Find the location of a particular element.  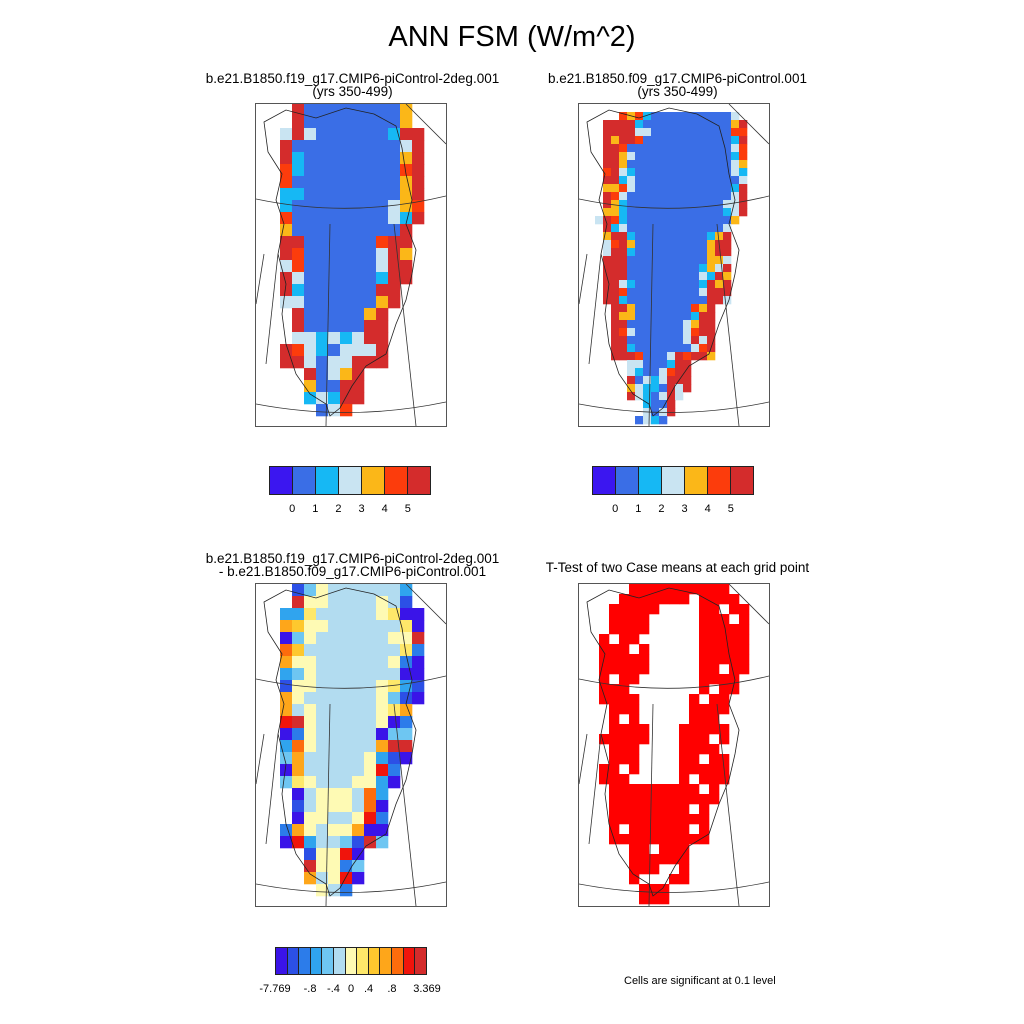

colorbar-diff-swatch is located at coordinates (420, 961).